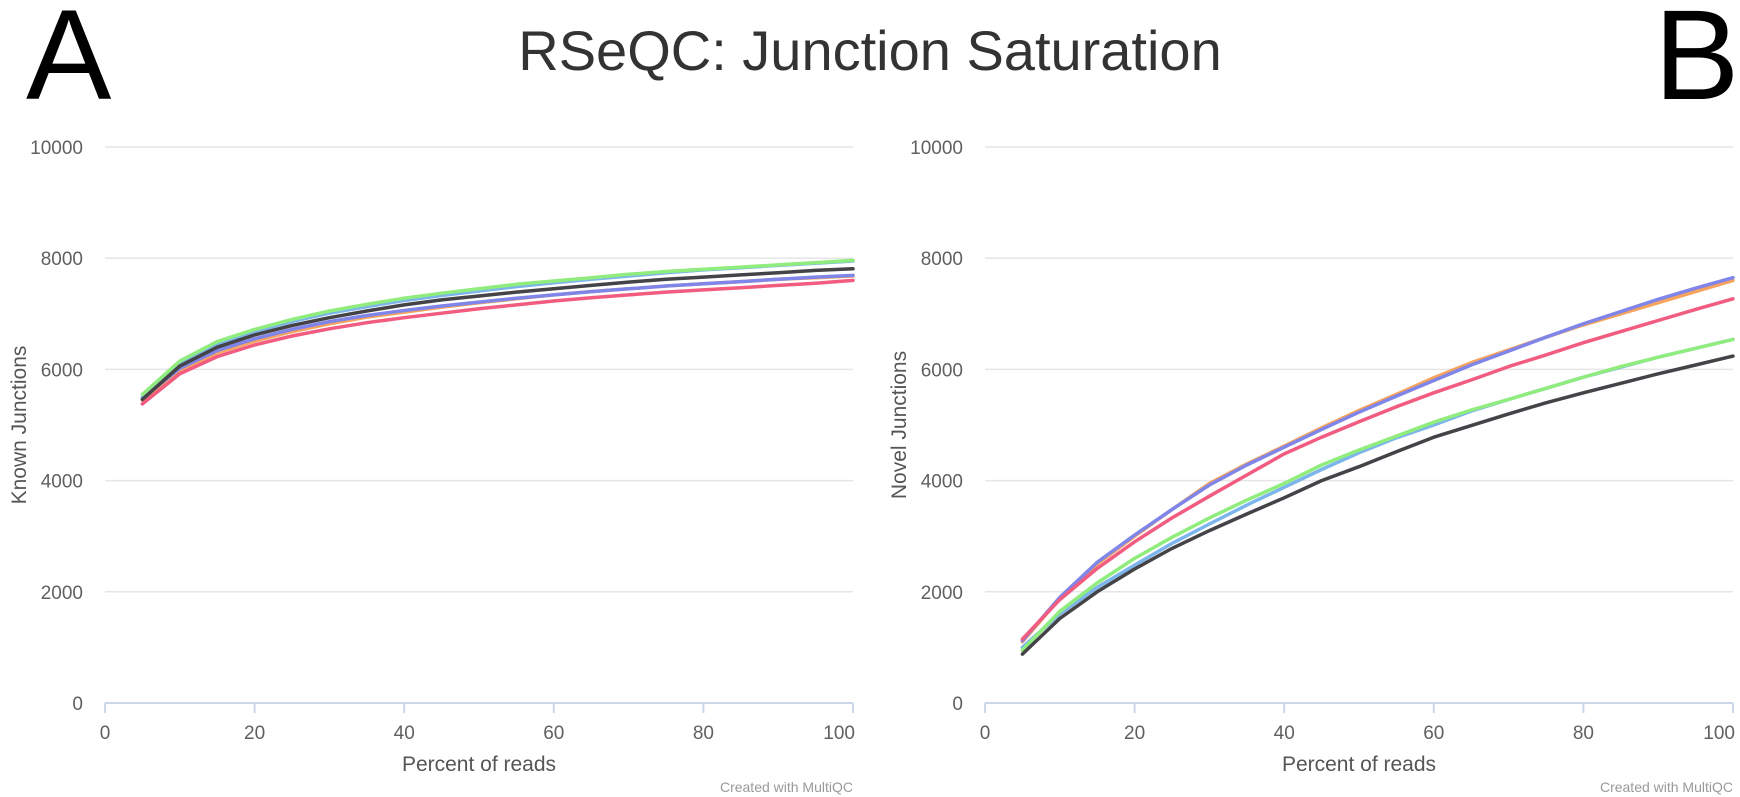 The width and height of the screenshot is (1740, 797). I want to click on y-axis-title: Novel Junctions, so click(899, 425).